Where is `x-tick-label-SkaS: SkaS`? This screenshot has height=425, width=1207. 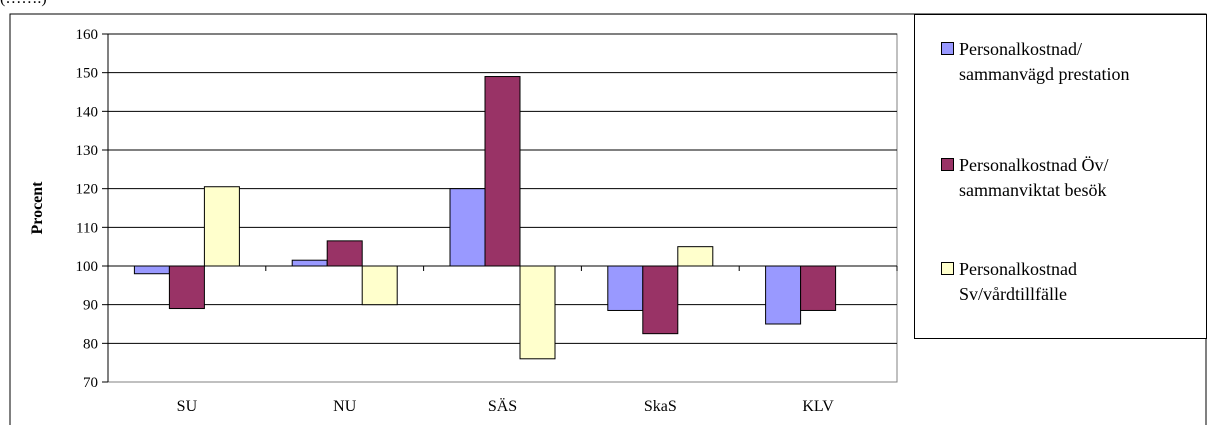
x-tick-label-SkaS: SkaS is located at coordinates (660, 406).